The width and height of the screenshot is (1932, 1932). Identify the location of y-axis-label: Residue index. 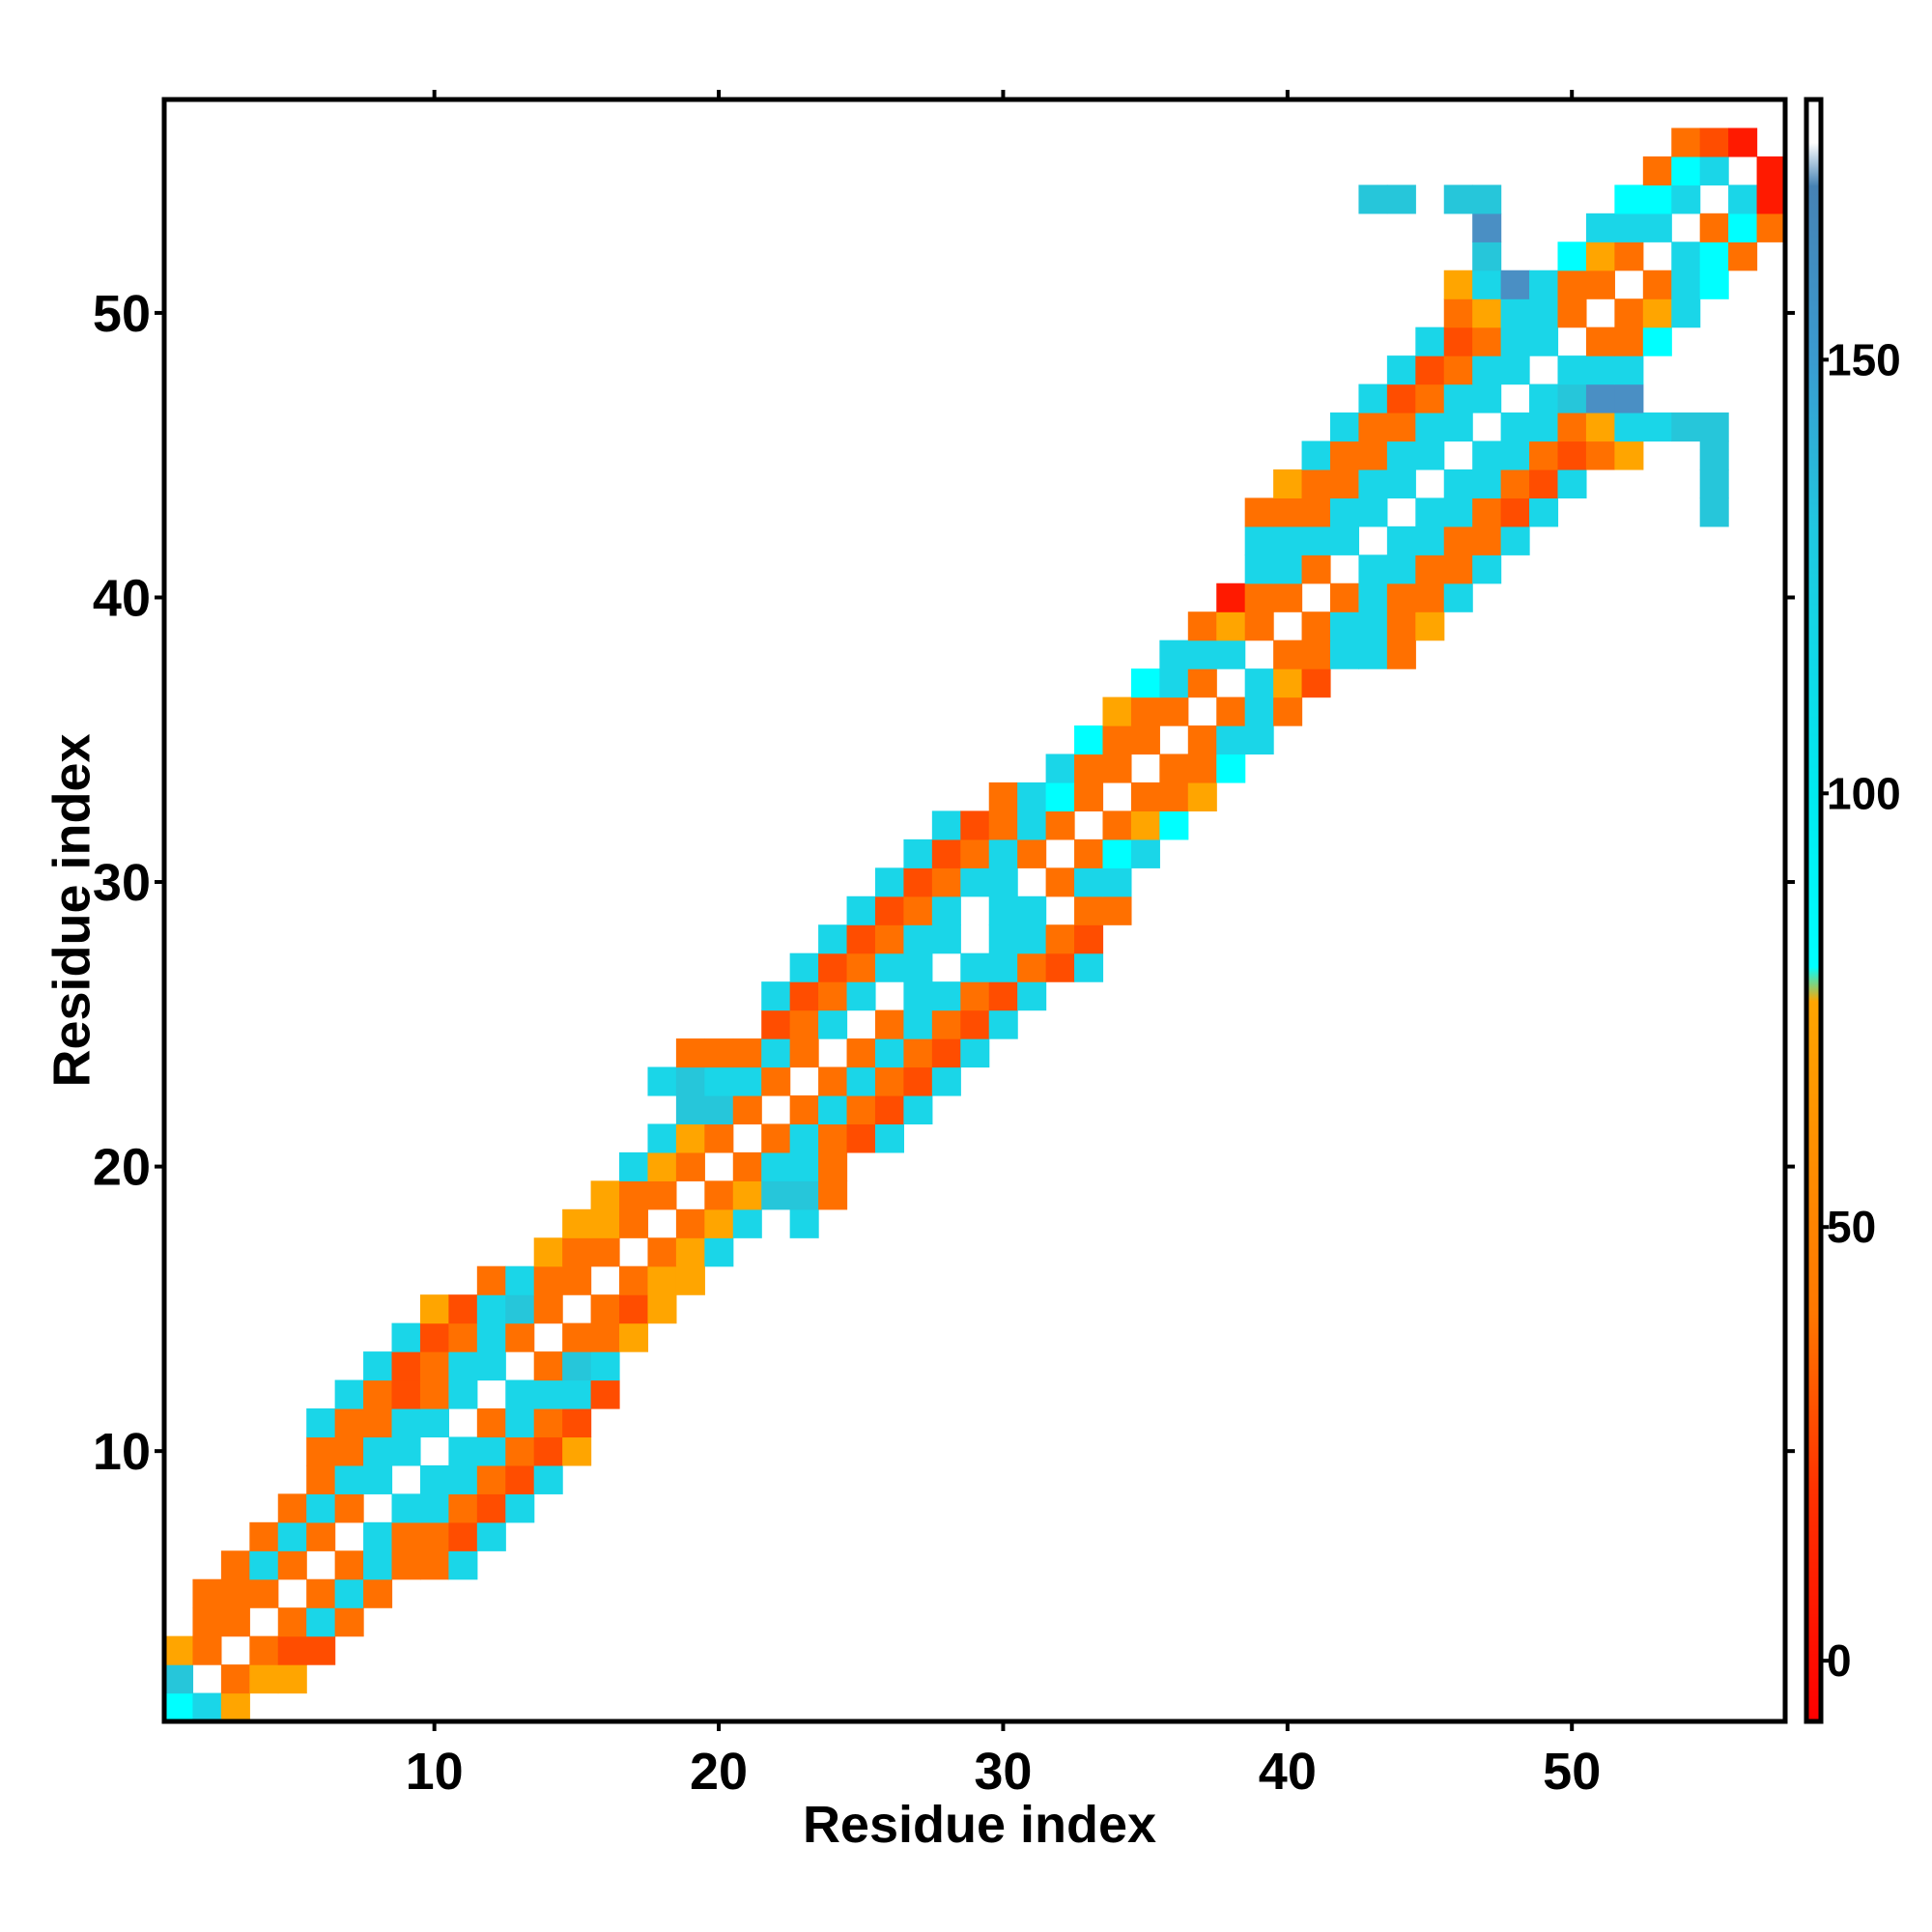
(71, 910).